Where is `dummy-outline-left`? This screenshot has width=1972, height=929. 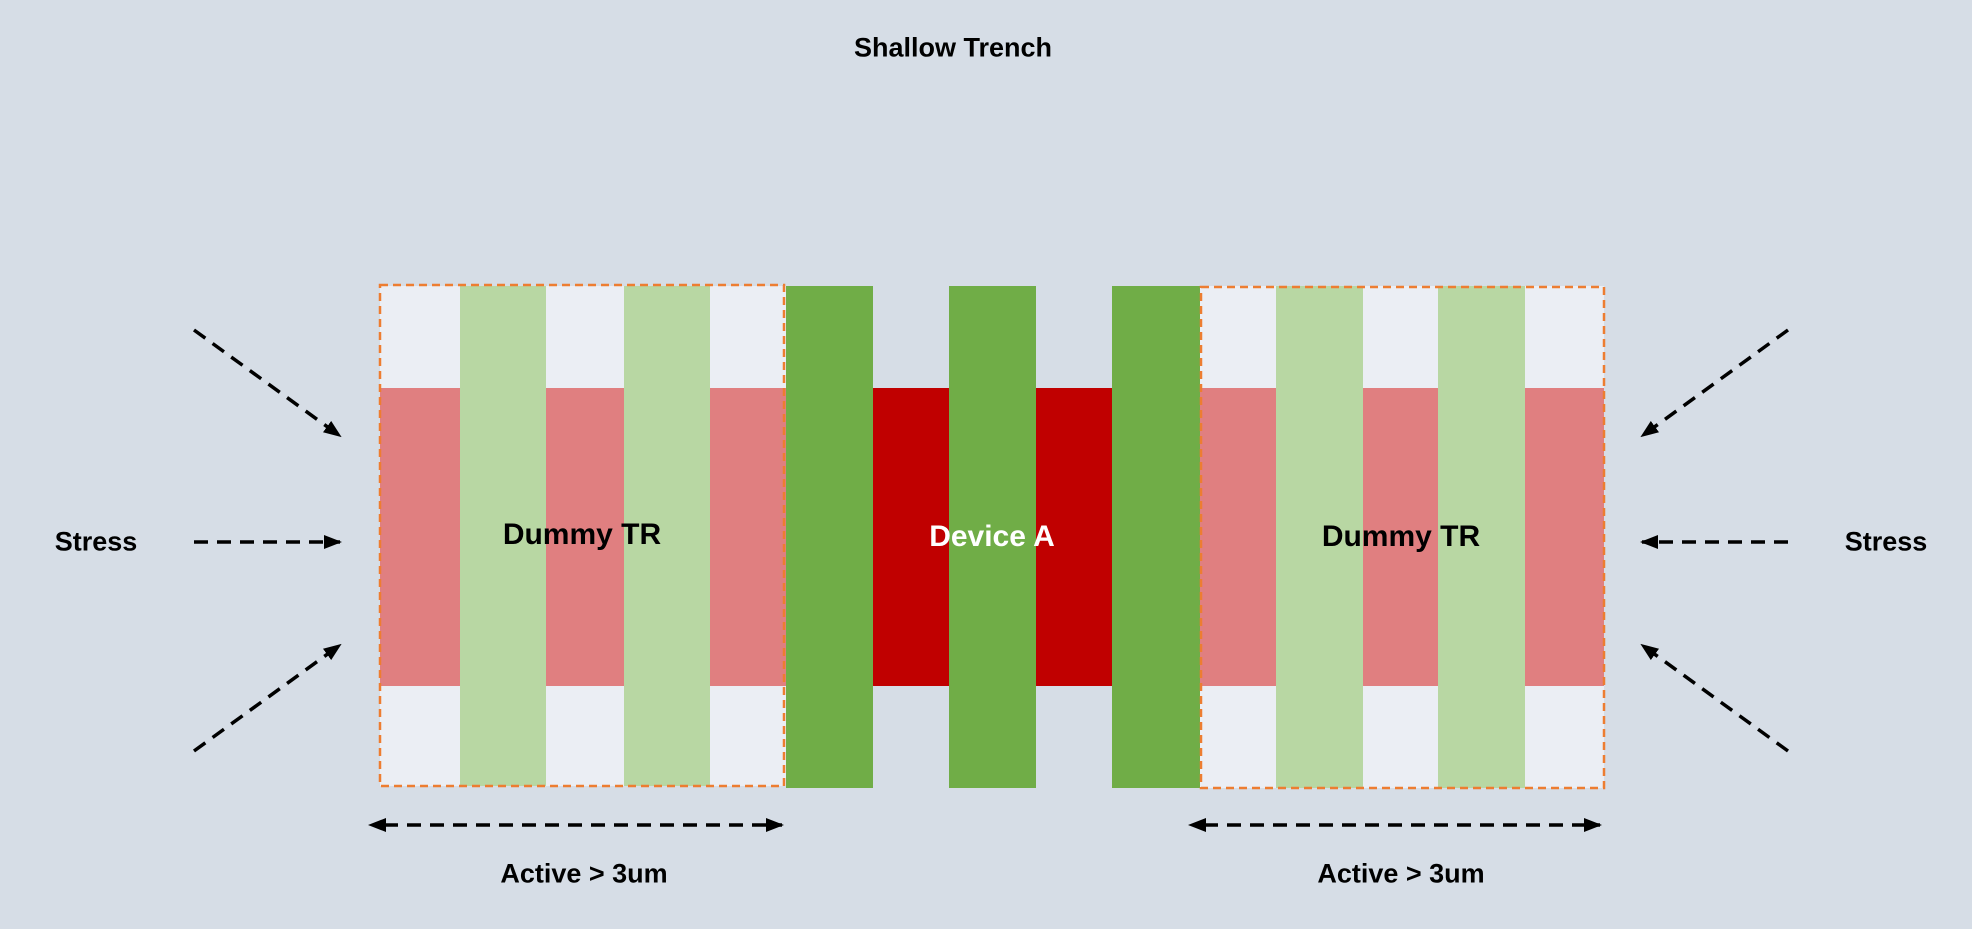
dummy-outline-left is located at coordinates (582, 535).